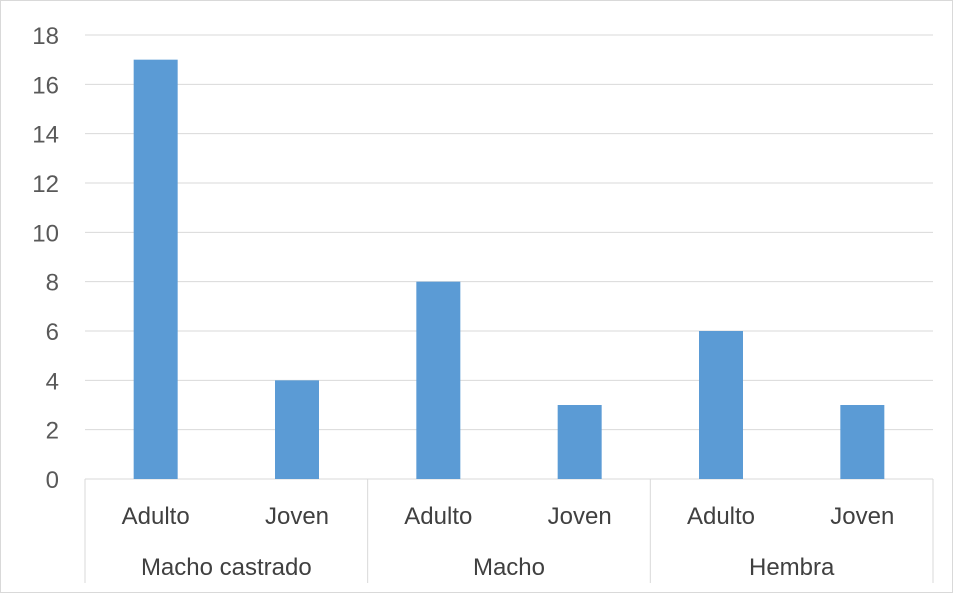 The width and height of the screenshot is (954, 595). What do you see at coordinates (52, 381) in the screenshot?
I see `y-tick-label: 4` at bounding box center [52, 381].